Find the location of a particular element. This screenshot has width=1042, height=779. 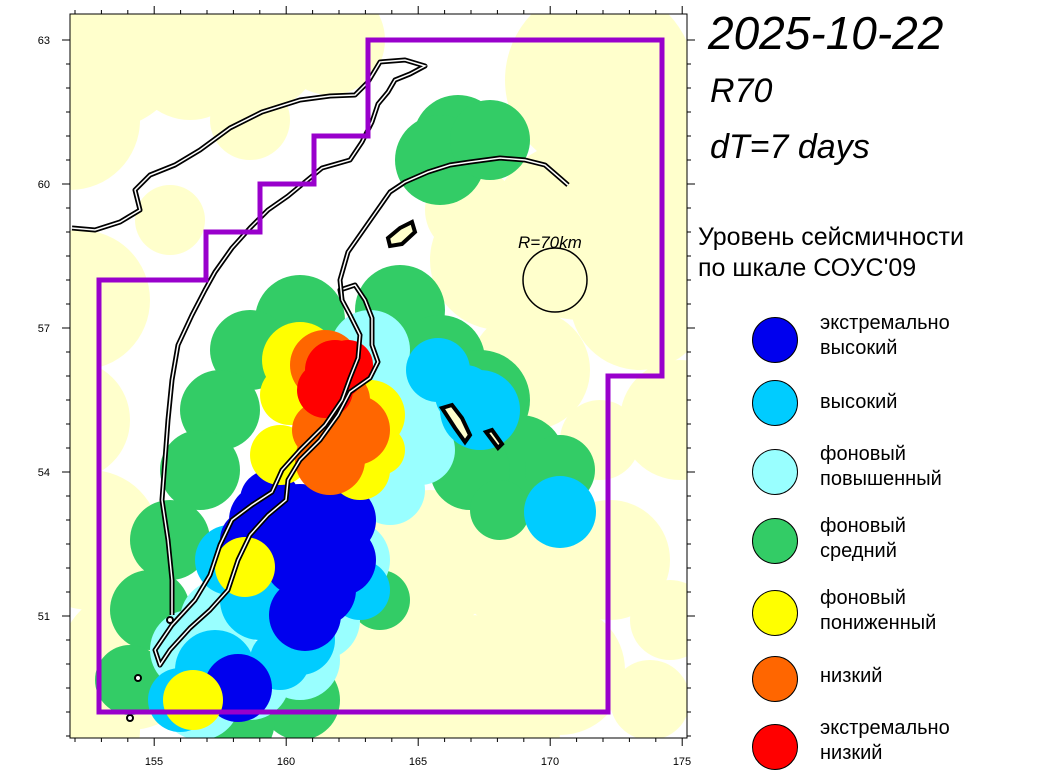

legend-item: высокий is located at coordinates (897, 410).